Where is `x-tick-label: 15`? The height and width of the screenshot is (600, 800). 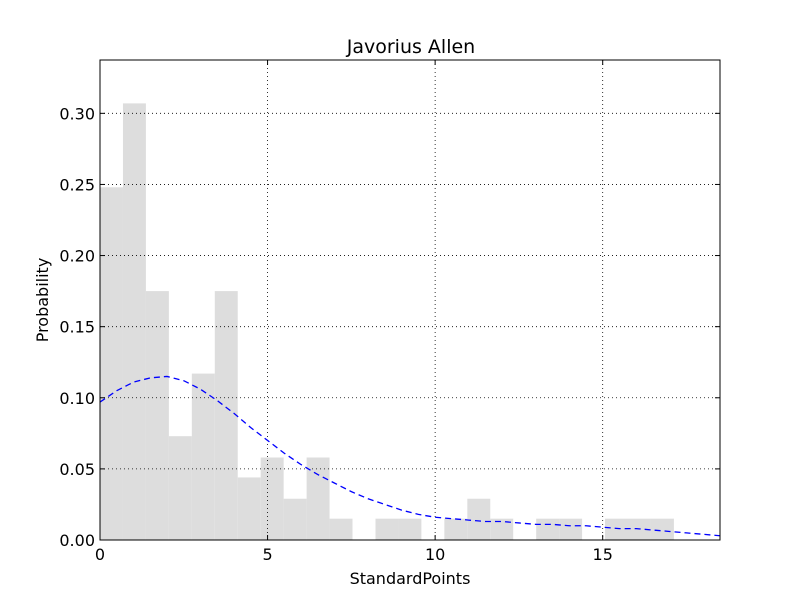 x-tick-label: 15 is located at coordinates (603, 554).